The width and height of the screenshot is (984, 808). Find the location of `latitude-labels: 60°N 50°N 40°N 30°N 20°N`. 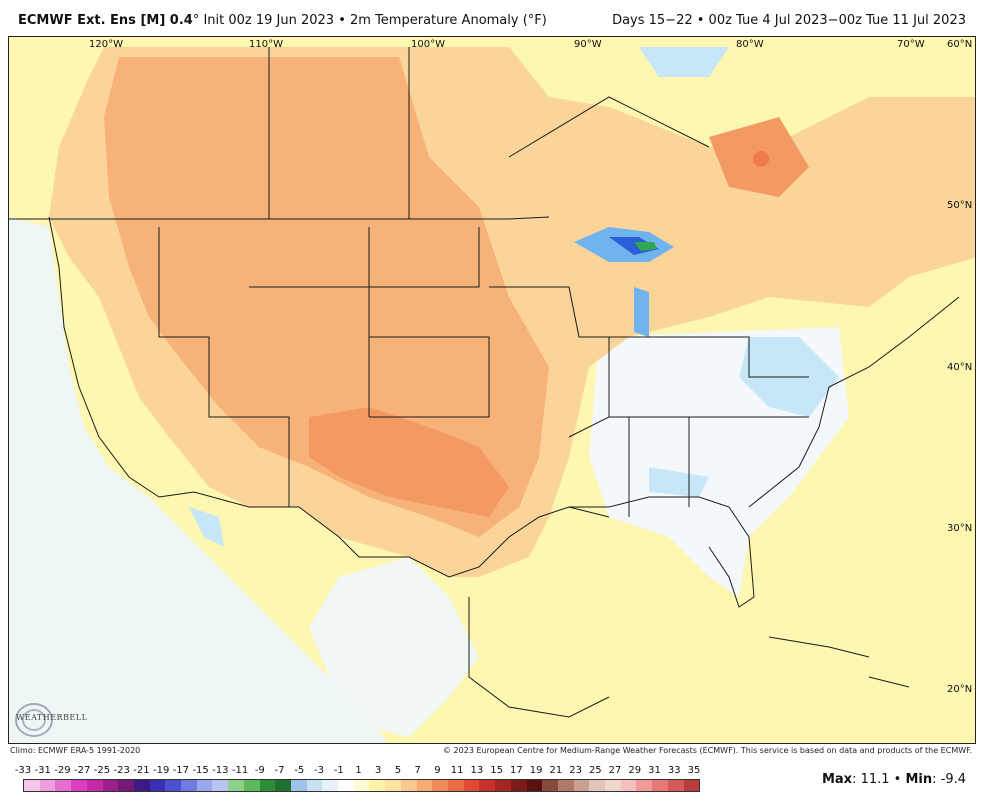

latitude-labels: 60°N 50°N 40°N 30°N 20°N is located at coordinates (959, 367).